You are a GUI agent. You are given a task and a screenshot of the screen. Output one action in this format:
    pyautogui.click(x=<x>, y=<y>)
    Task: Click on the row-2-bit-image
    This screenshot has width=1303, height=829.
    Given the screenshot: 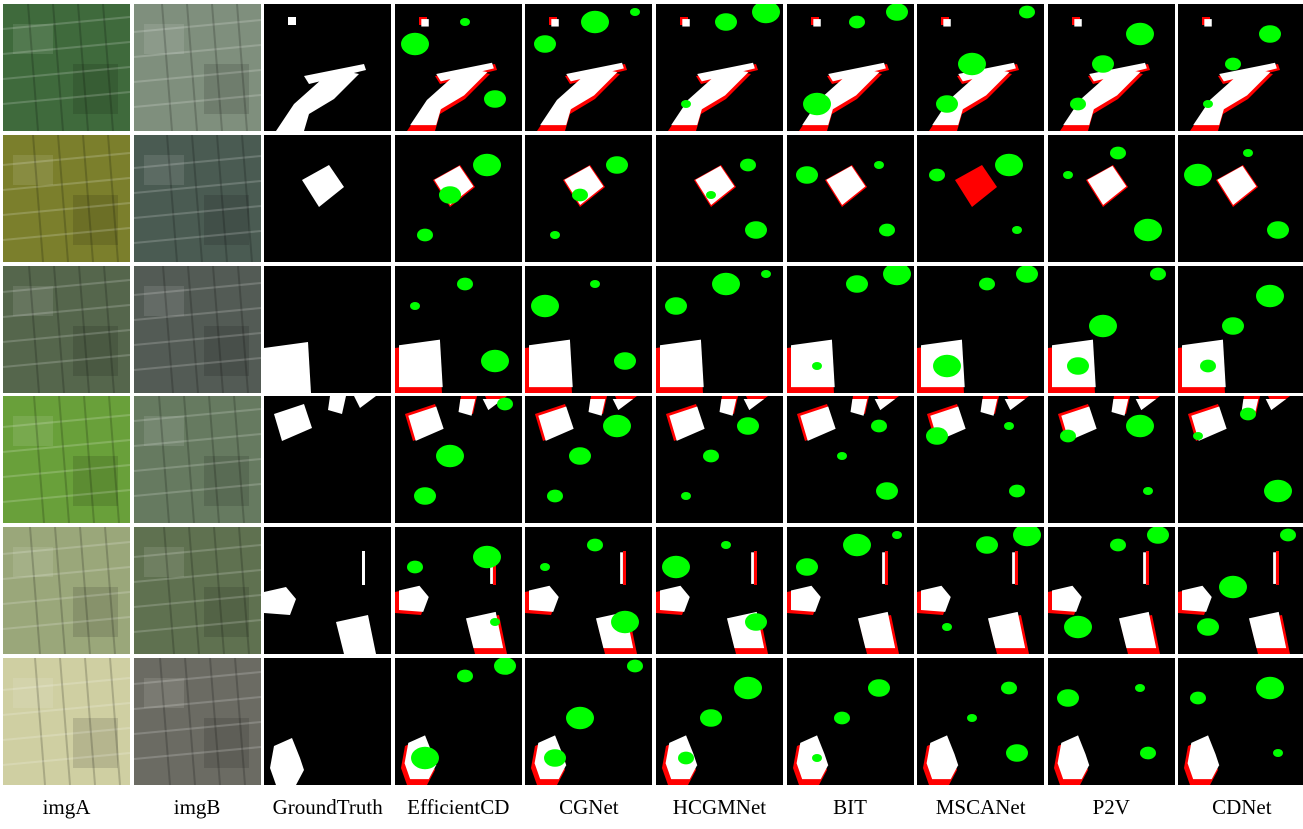 What is the action you would take?
    pyautogui.click(x=850, y=198)
    